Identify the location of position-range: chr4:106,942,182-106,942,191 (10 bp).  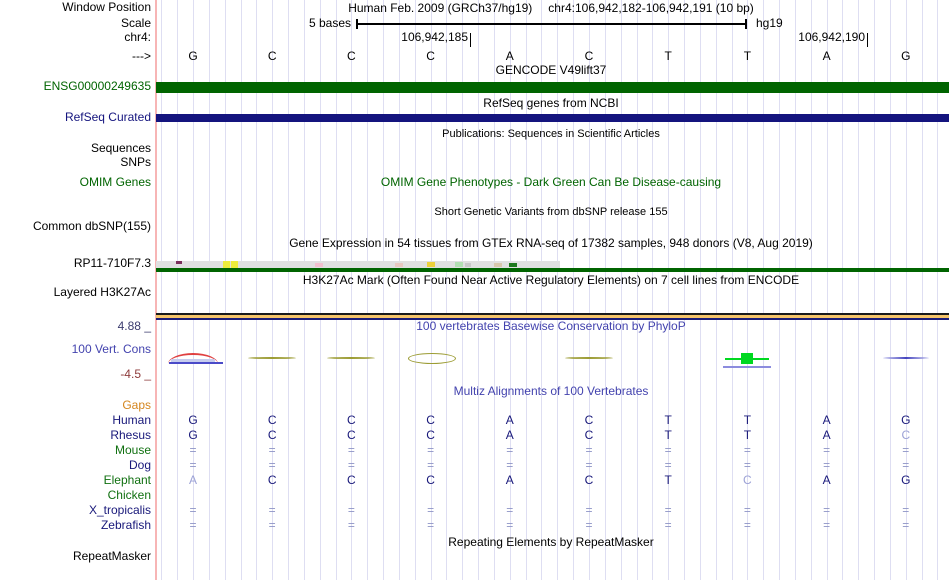
(651, 8).